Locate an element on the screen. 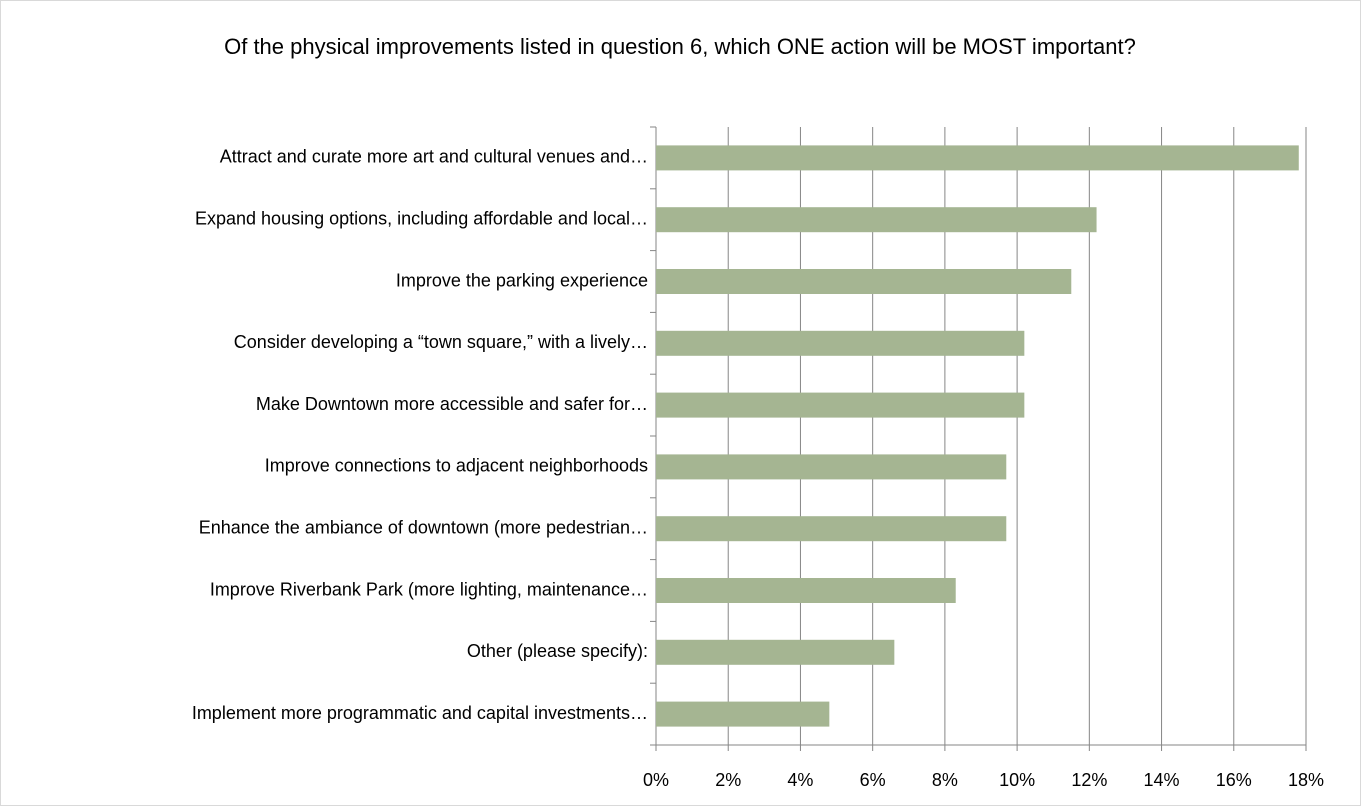 Image resolution: width=1361 pixels, height=806 pixels. x-tick-label: 12% is located at coordinates (1089, 780).